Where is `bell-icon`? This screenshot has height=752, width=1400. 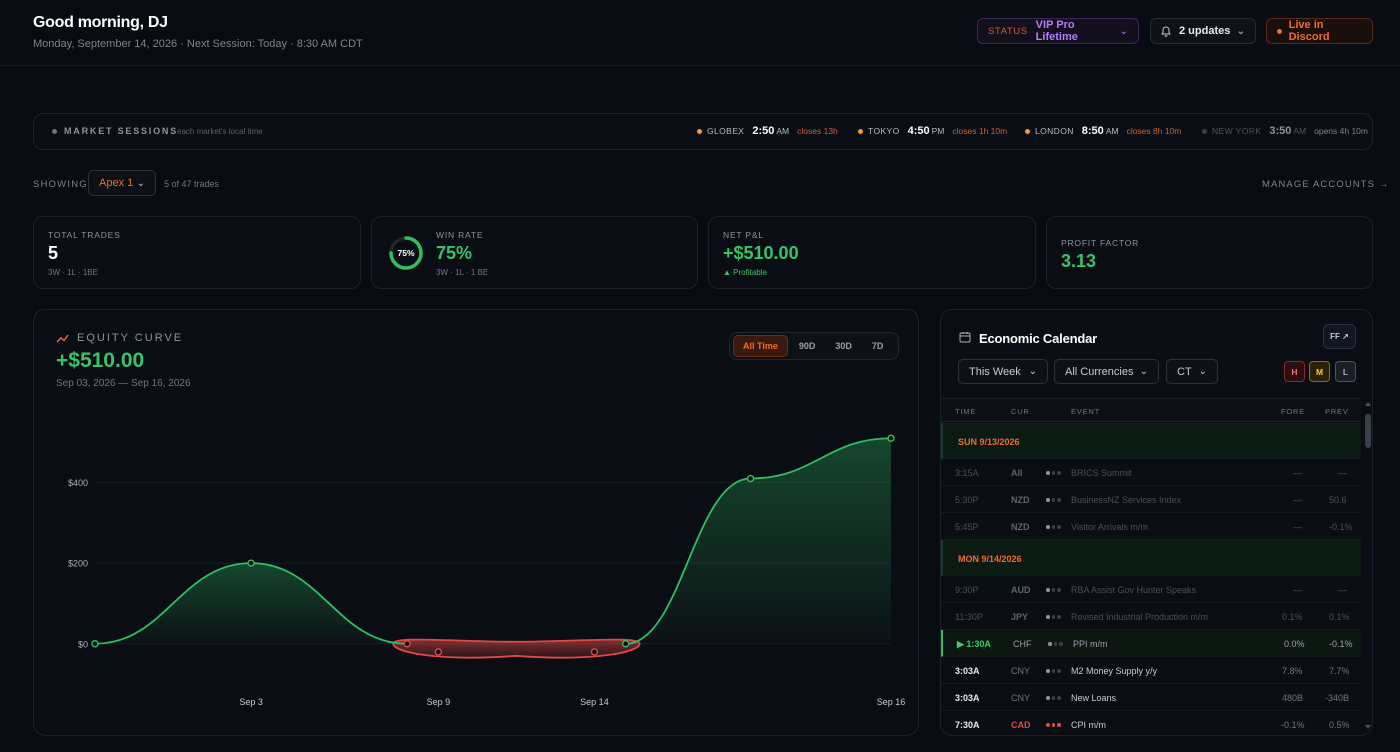 bell-icon is located at coordinates (1166, 31).